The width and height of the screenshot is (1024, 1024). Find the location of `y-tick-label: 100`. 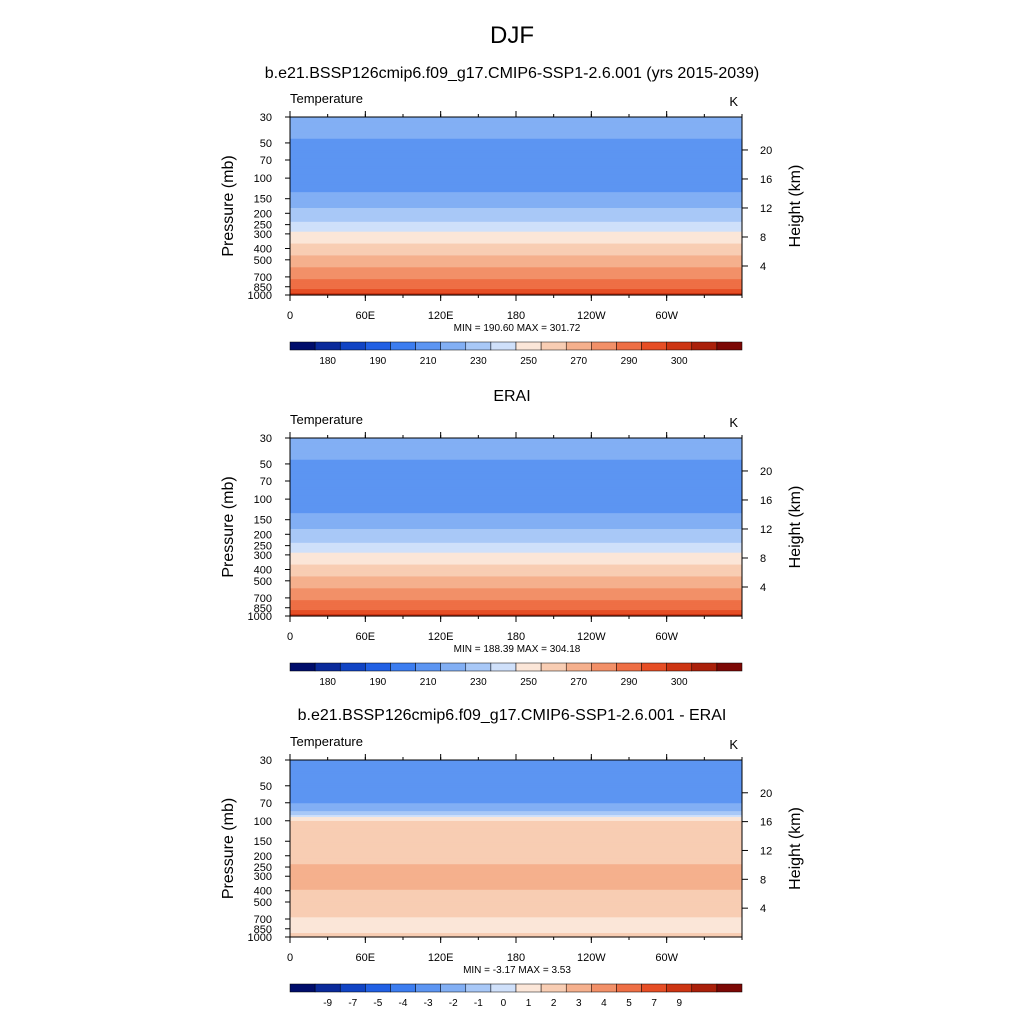

y-tick-label: 100 is located at coordinates (263, 179).